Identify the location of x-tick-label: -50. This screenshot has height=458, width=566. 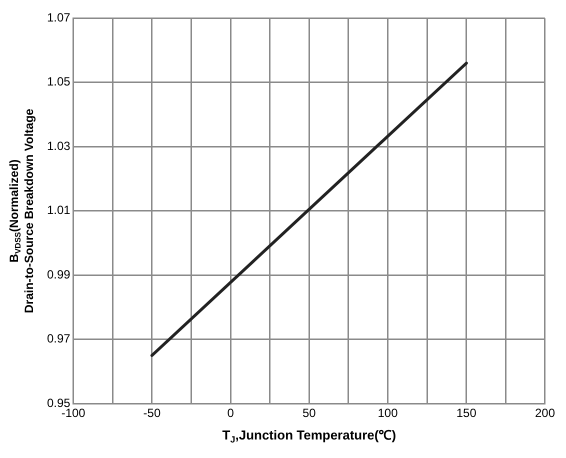
(152, 413).